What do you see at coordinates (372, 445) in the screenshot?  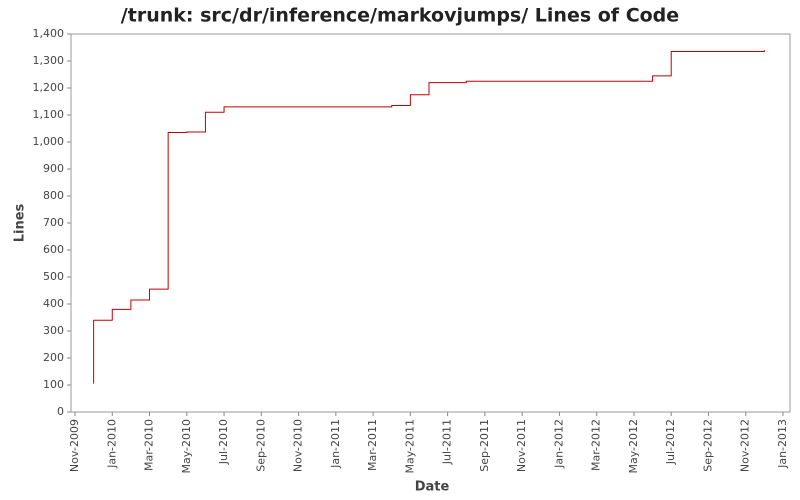 I see `x-tick-label: Mar-2011` at bounding box center [372, 445].